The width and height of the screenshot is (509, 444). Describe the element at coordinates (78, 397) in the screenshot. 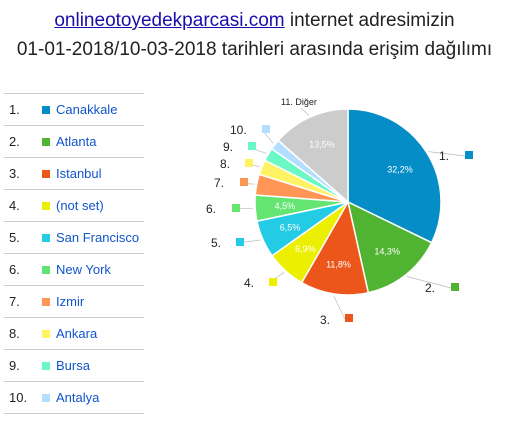

I see `legend-city-link: Antalya` at that location.